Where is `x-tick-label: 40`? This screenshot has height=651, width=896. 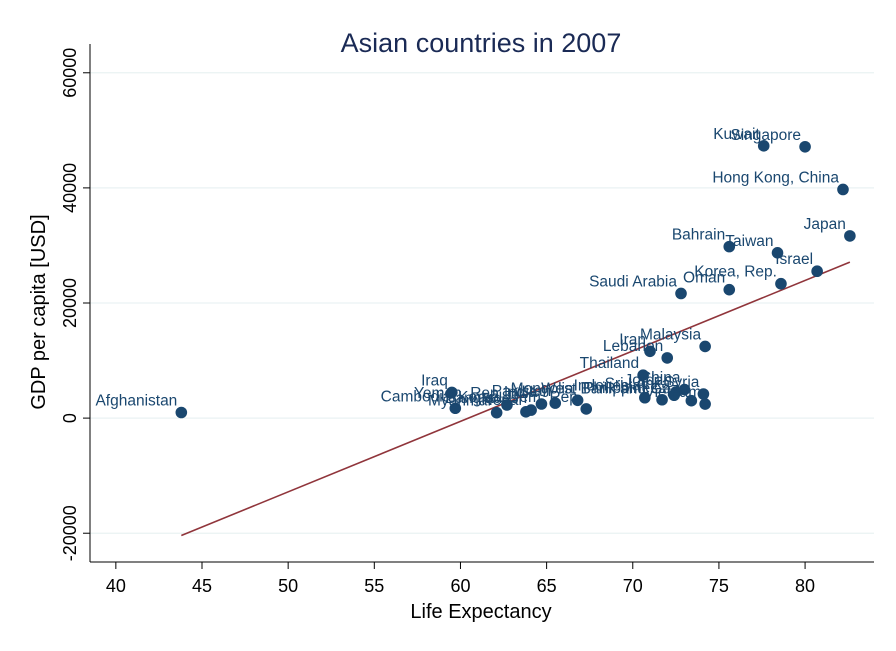 x-tick-label: 40 is located at coordinates (116, 586).